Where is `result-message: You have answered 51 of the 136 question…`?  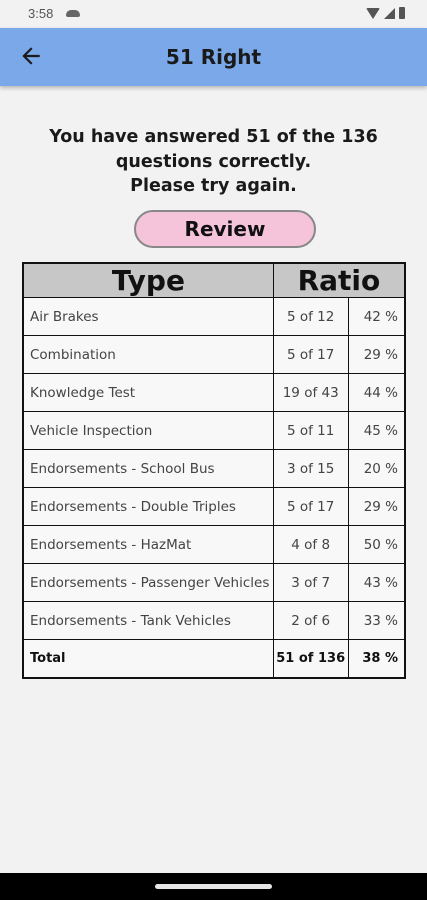 result-message: You have answered 51 of the 136 question… is located at coordinates (213, 162).